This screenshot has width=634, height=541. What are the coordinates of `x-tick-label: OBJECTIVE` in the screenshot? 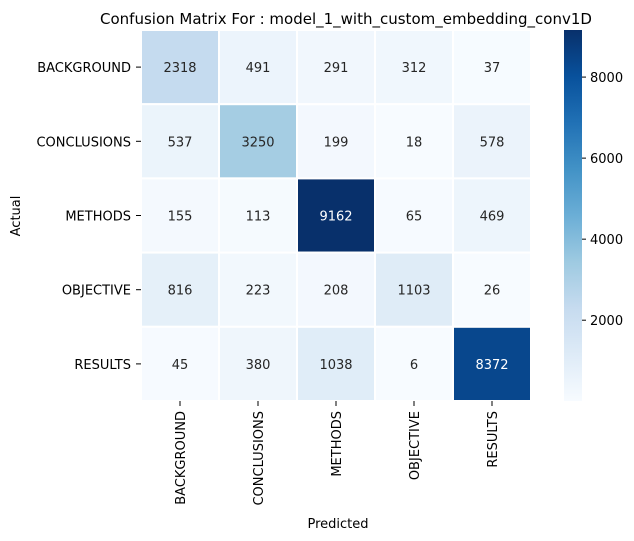 It's located at (415, 445).